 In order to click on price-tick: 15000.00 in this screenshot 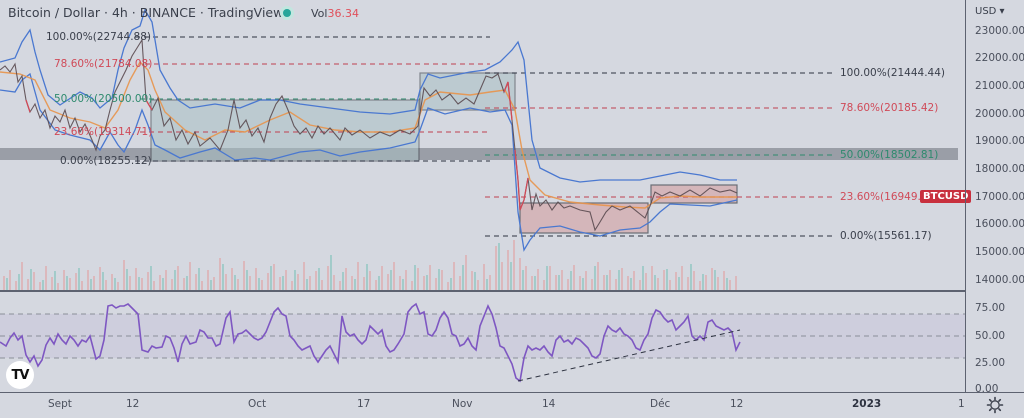, I will do `click(999, 252)`.